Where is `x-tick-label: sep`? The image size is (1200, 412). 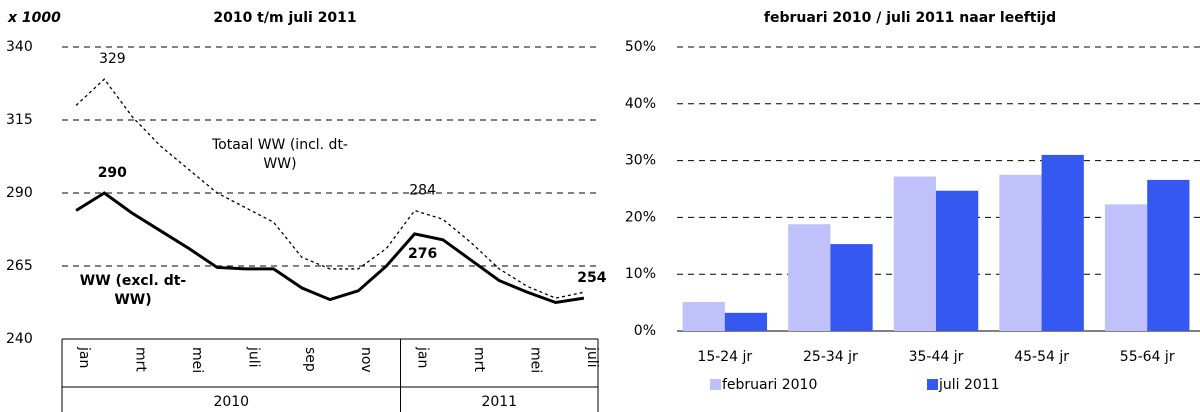
x-tick-label: sep is located at coordinates (310, 359).